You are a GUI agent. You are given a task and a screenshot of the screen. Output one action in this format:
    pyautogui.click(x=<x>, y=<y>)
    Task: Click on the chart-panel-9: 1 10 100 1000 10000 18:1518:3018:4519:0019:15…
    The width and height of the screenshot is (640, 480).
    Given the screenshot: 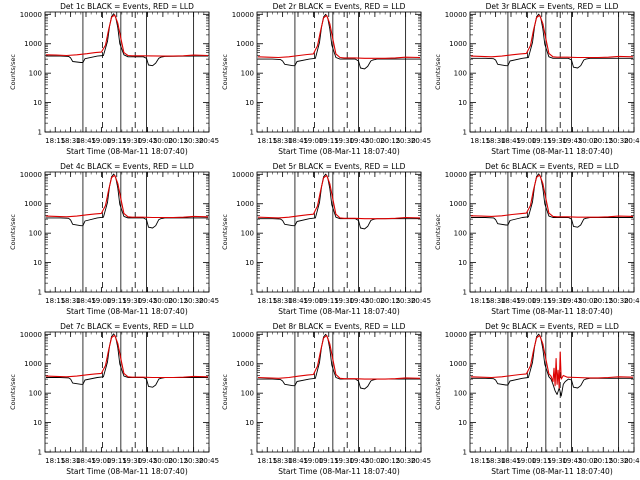 What is the action you would take?
    pyautogui.click(x=537, y=399)
    